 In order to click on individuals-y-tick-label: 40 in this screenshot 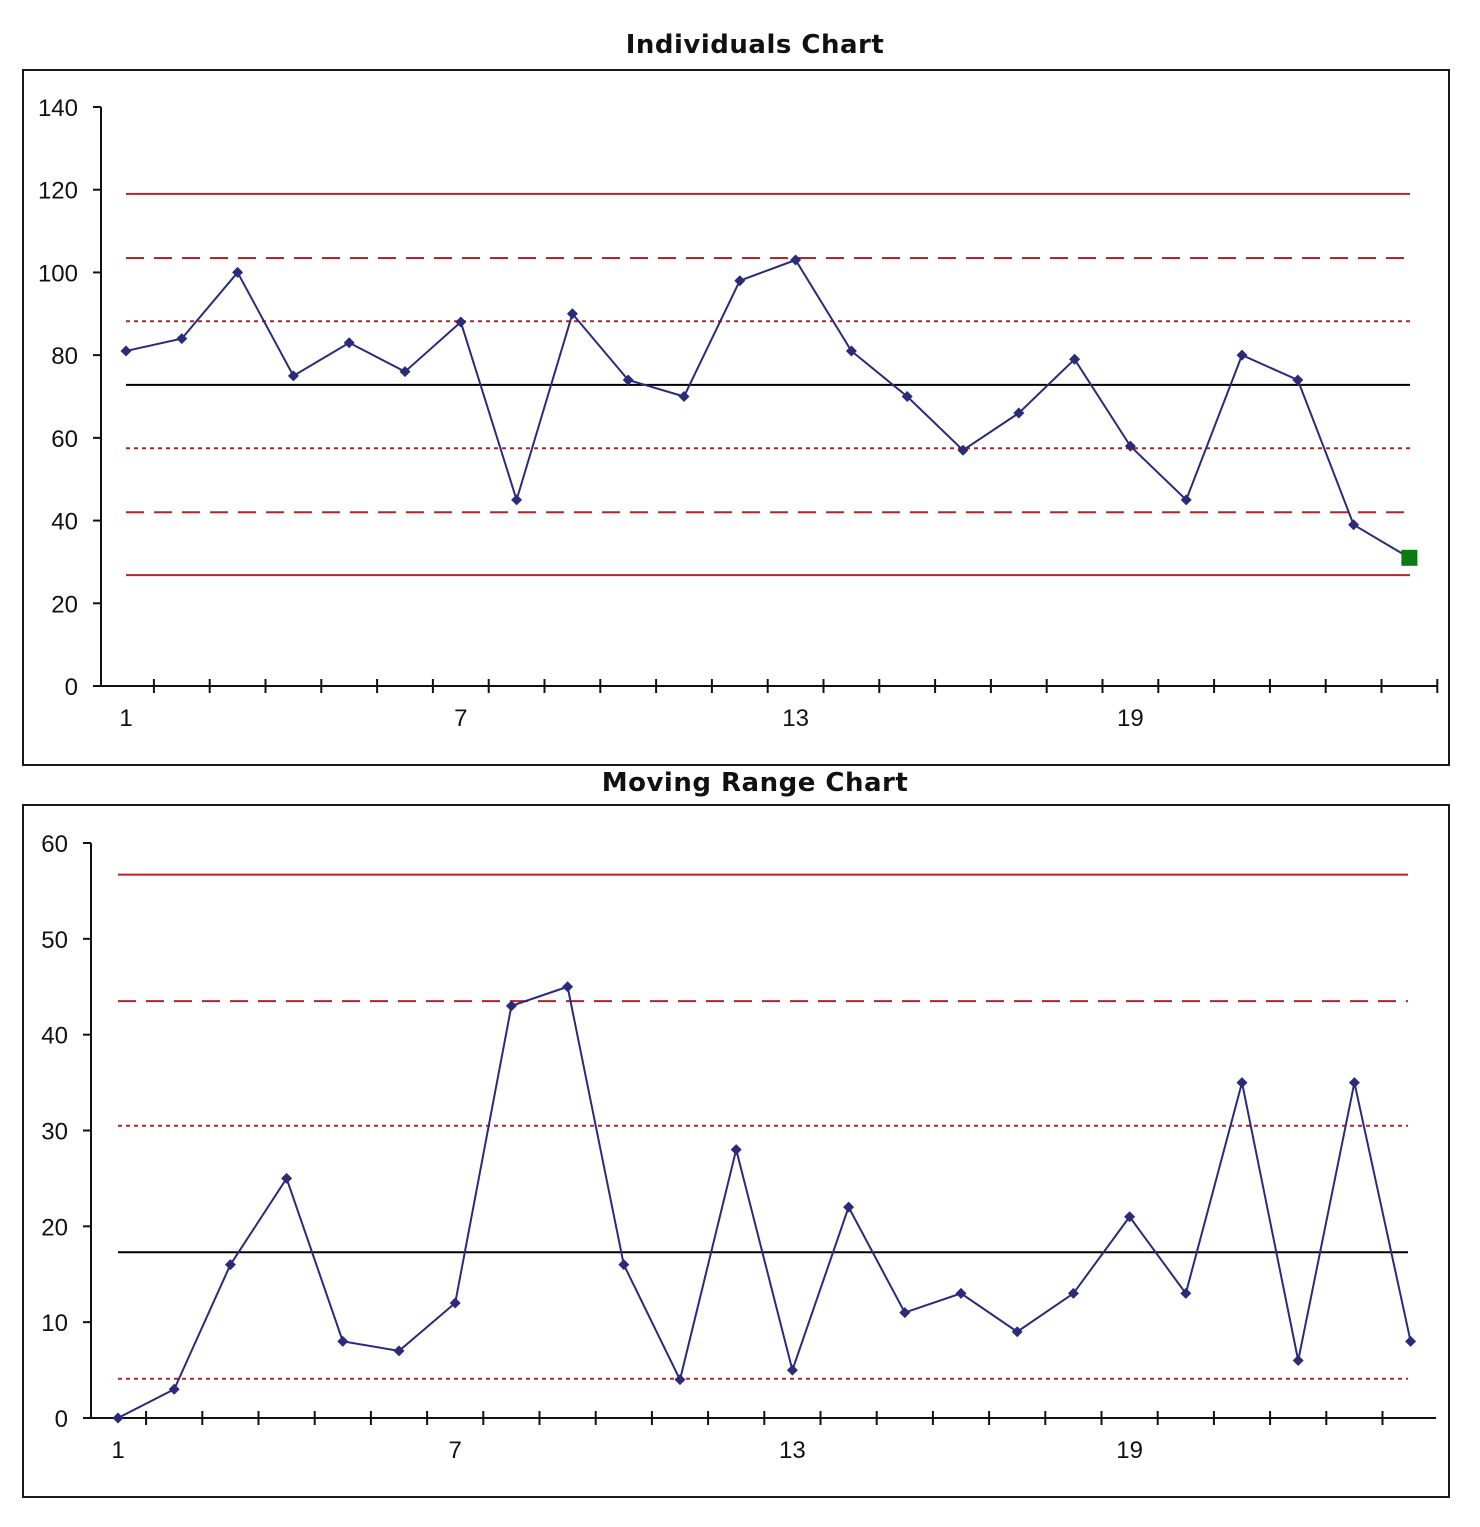, I will do `click(64, 522)`.